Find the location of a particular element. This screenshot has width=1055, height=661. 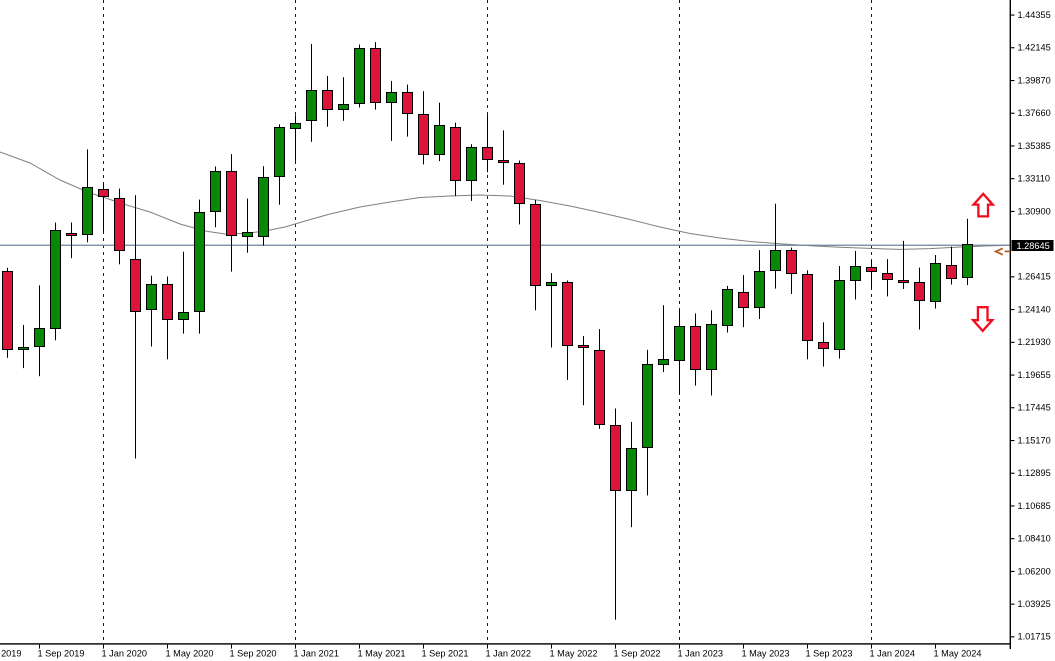

svg-text: 1 Sep 2023 is located at coordinates (829, 654).